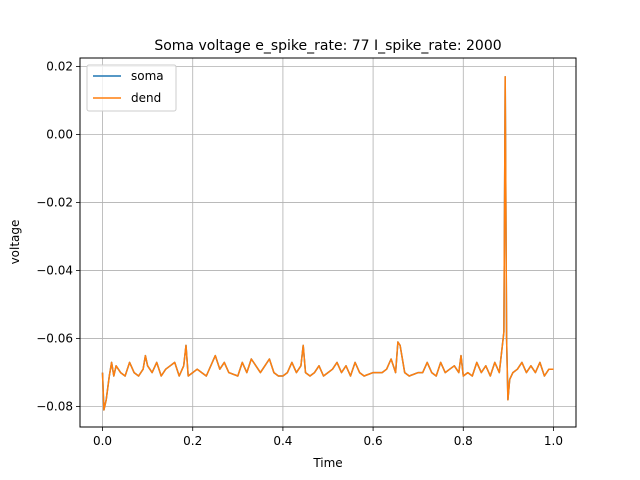 This screenshot has height=480, width=640. I want to click on legend-label-dend: dend, so click(146, 98).